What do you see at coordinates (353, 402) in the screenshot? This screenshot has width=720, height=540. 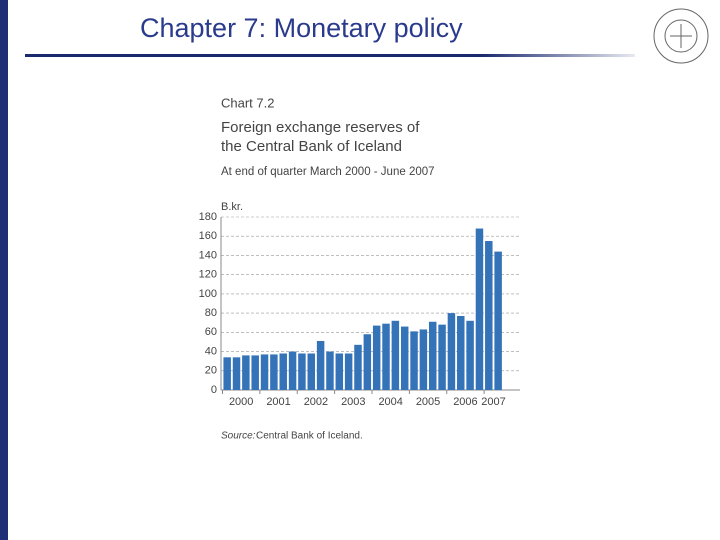 I see `x-tick-label: 2003` at bounding box center [353, 402].